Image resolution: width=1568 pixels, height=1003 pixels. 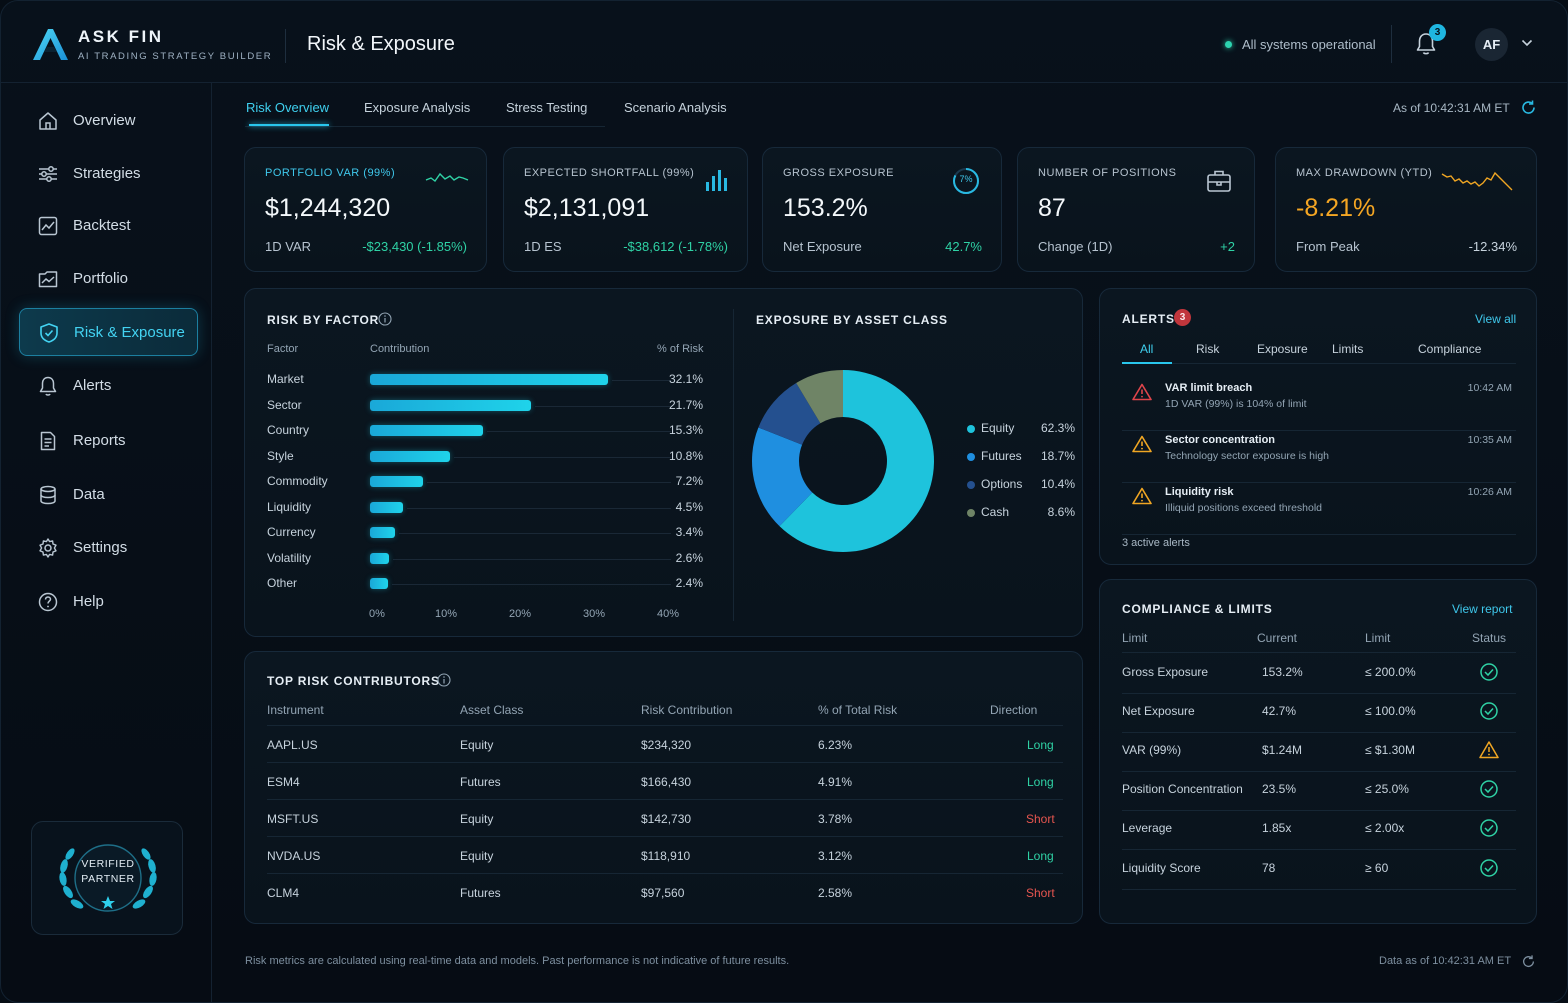 What do you see at coordinates (108, 602) in the screenshot?
I see `sidebar-item-help: Help` at bounding box center [108, 602].